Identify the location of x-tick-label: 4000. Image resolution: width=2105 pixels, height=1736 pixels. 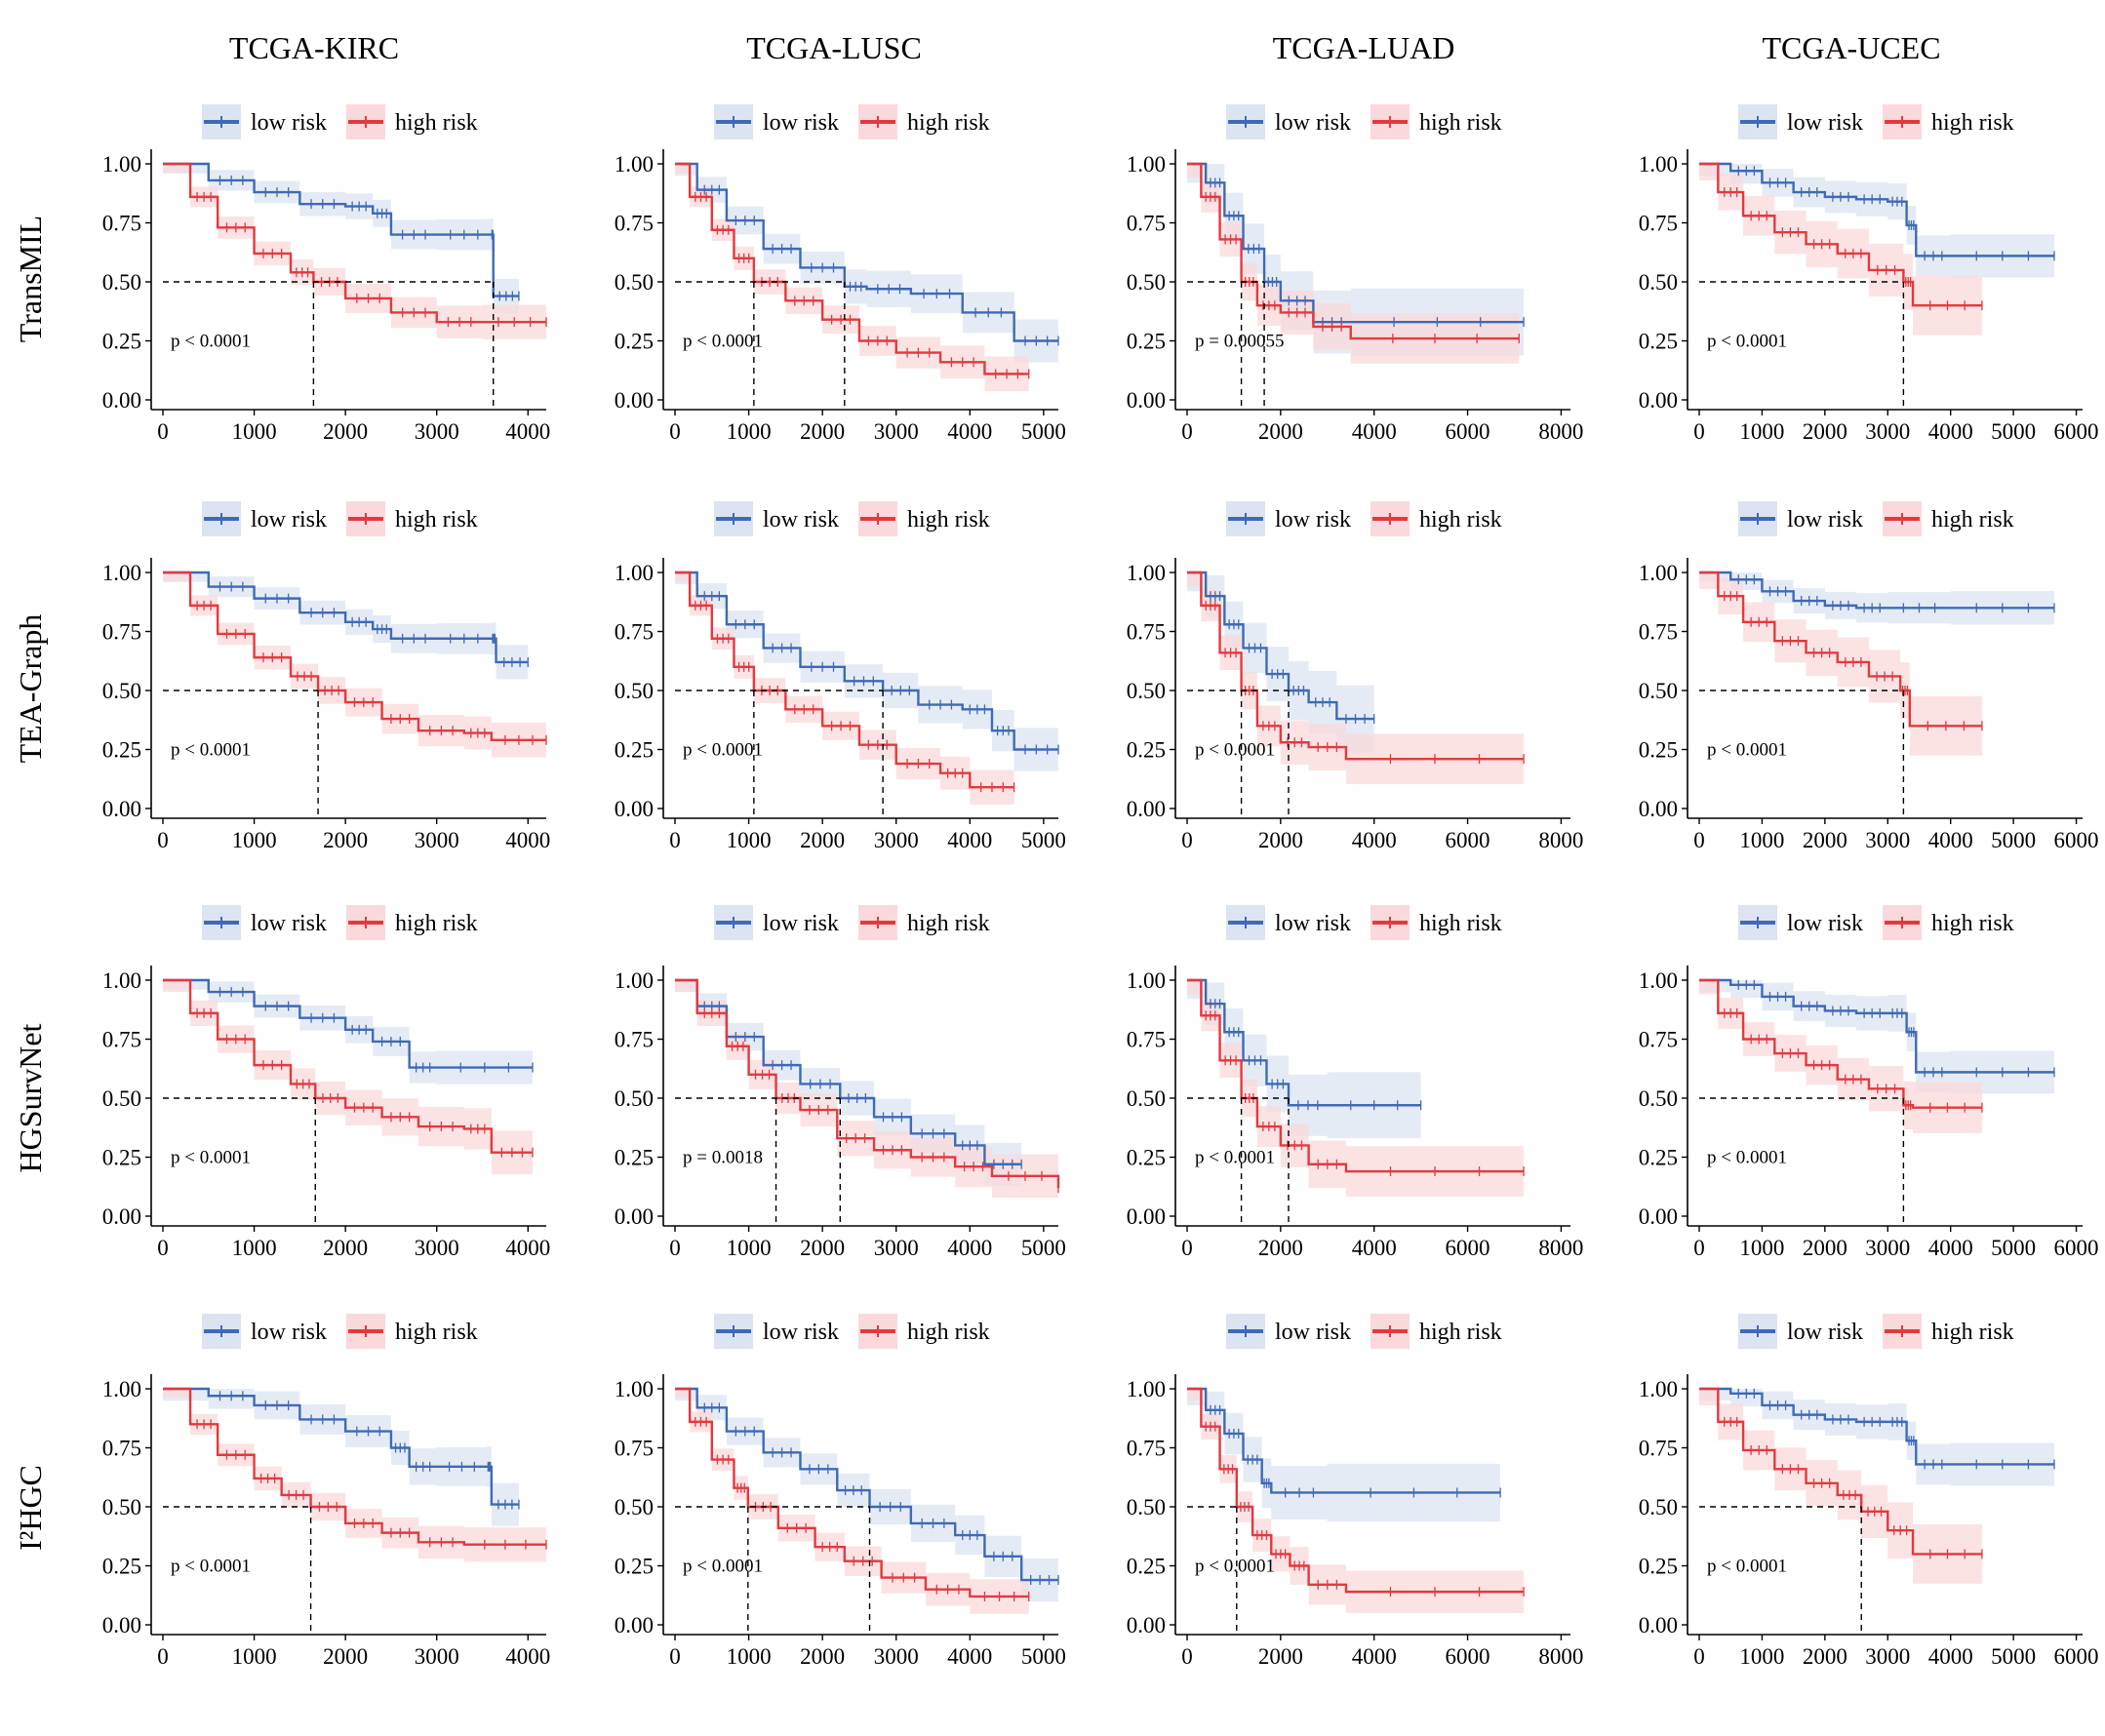
(1950, 1656).